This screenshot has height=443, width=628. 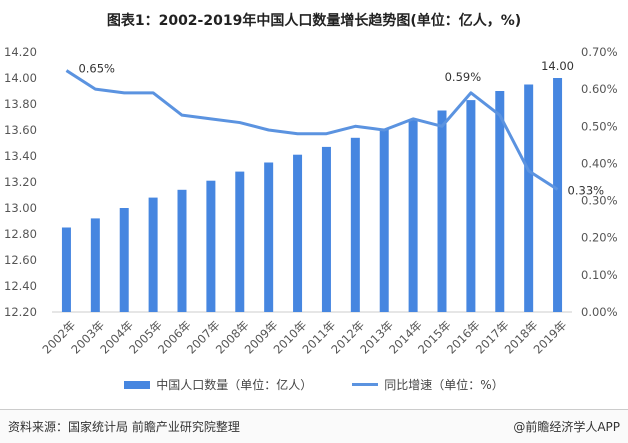 What do you see at coordinates (20, 286) in the screenshot?
I see `left-tick-label: 12.40` at bounding box center [20, 286].